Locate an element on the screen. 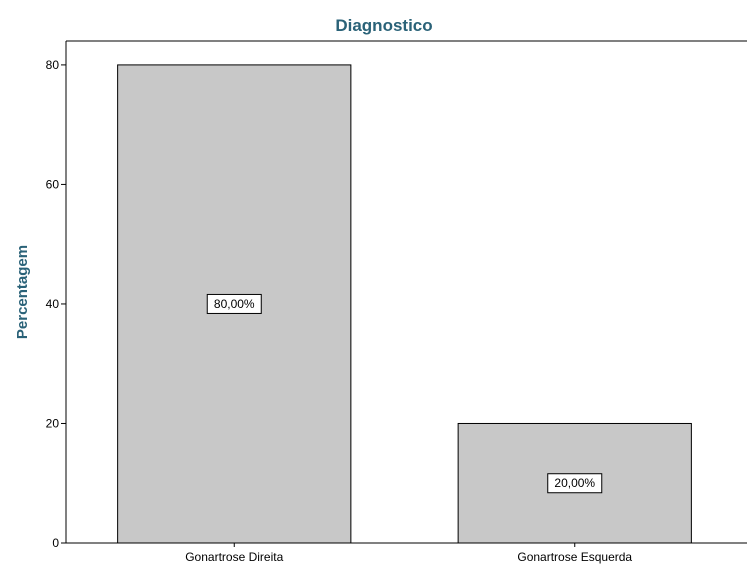  y-tick-label: 40 is located at coordinates (53, 304).